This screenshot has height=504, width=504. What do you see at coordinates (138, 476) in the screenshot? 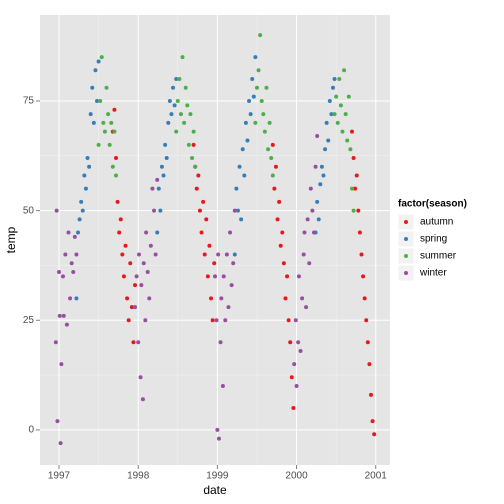
I see `x-tick-label: 1998` at bounding box center [138, 476].